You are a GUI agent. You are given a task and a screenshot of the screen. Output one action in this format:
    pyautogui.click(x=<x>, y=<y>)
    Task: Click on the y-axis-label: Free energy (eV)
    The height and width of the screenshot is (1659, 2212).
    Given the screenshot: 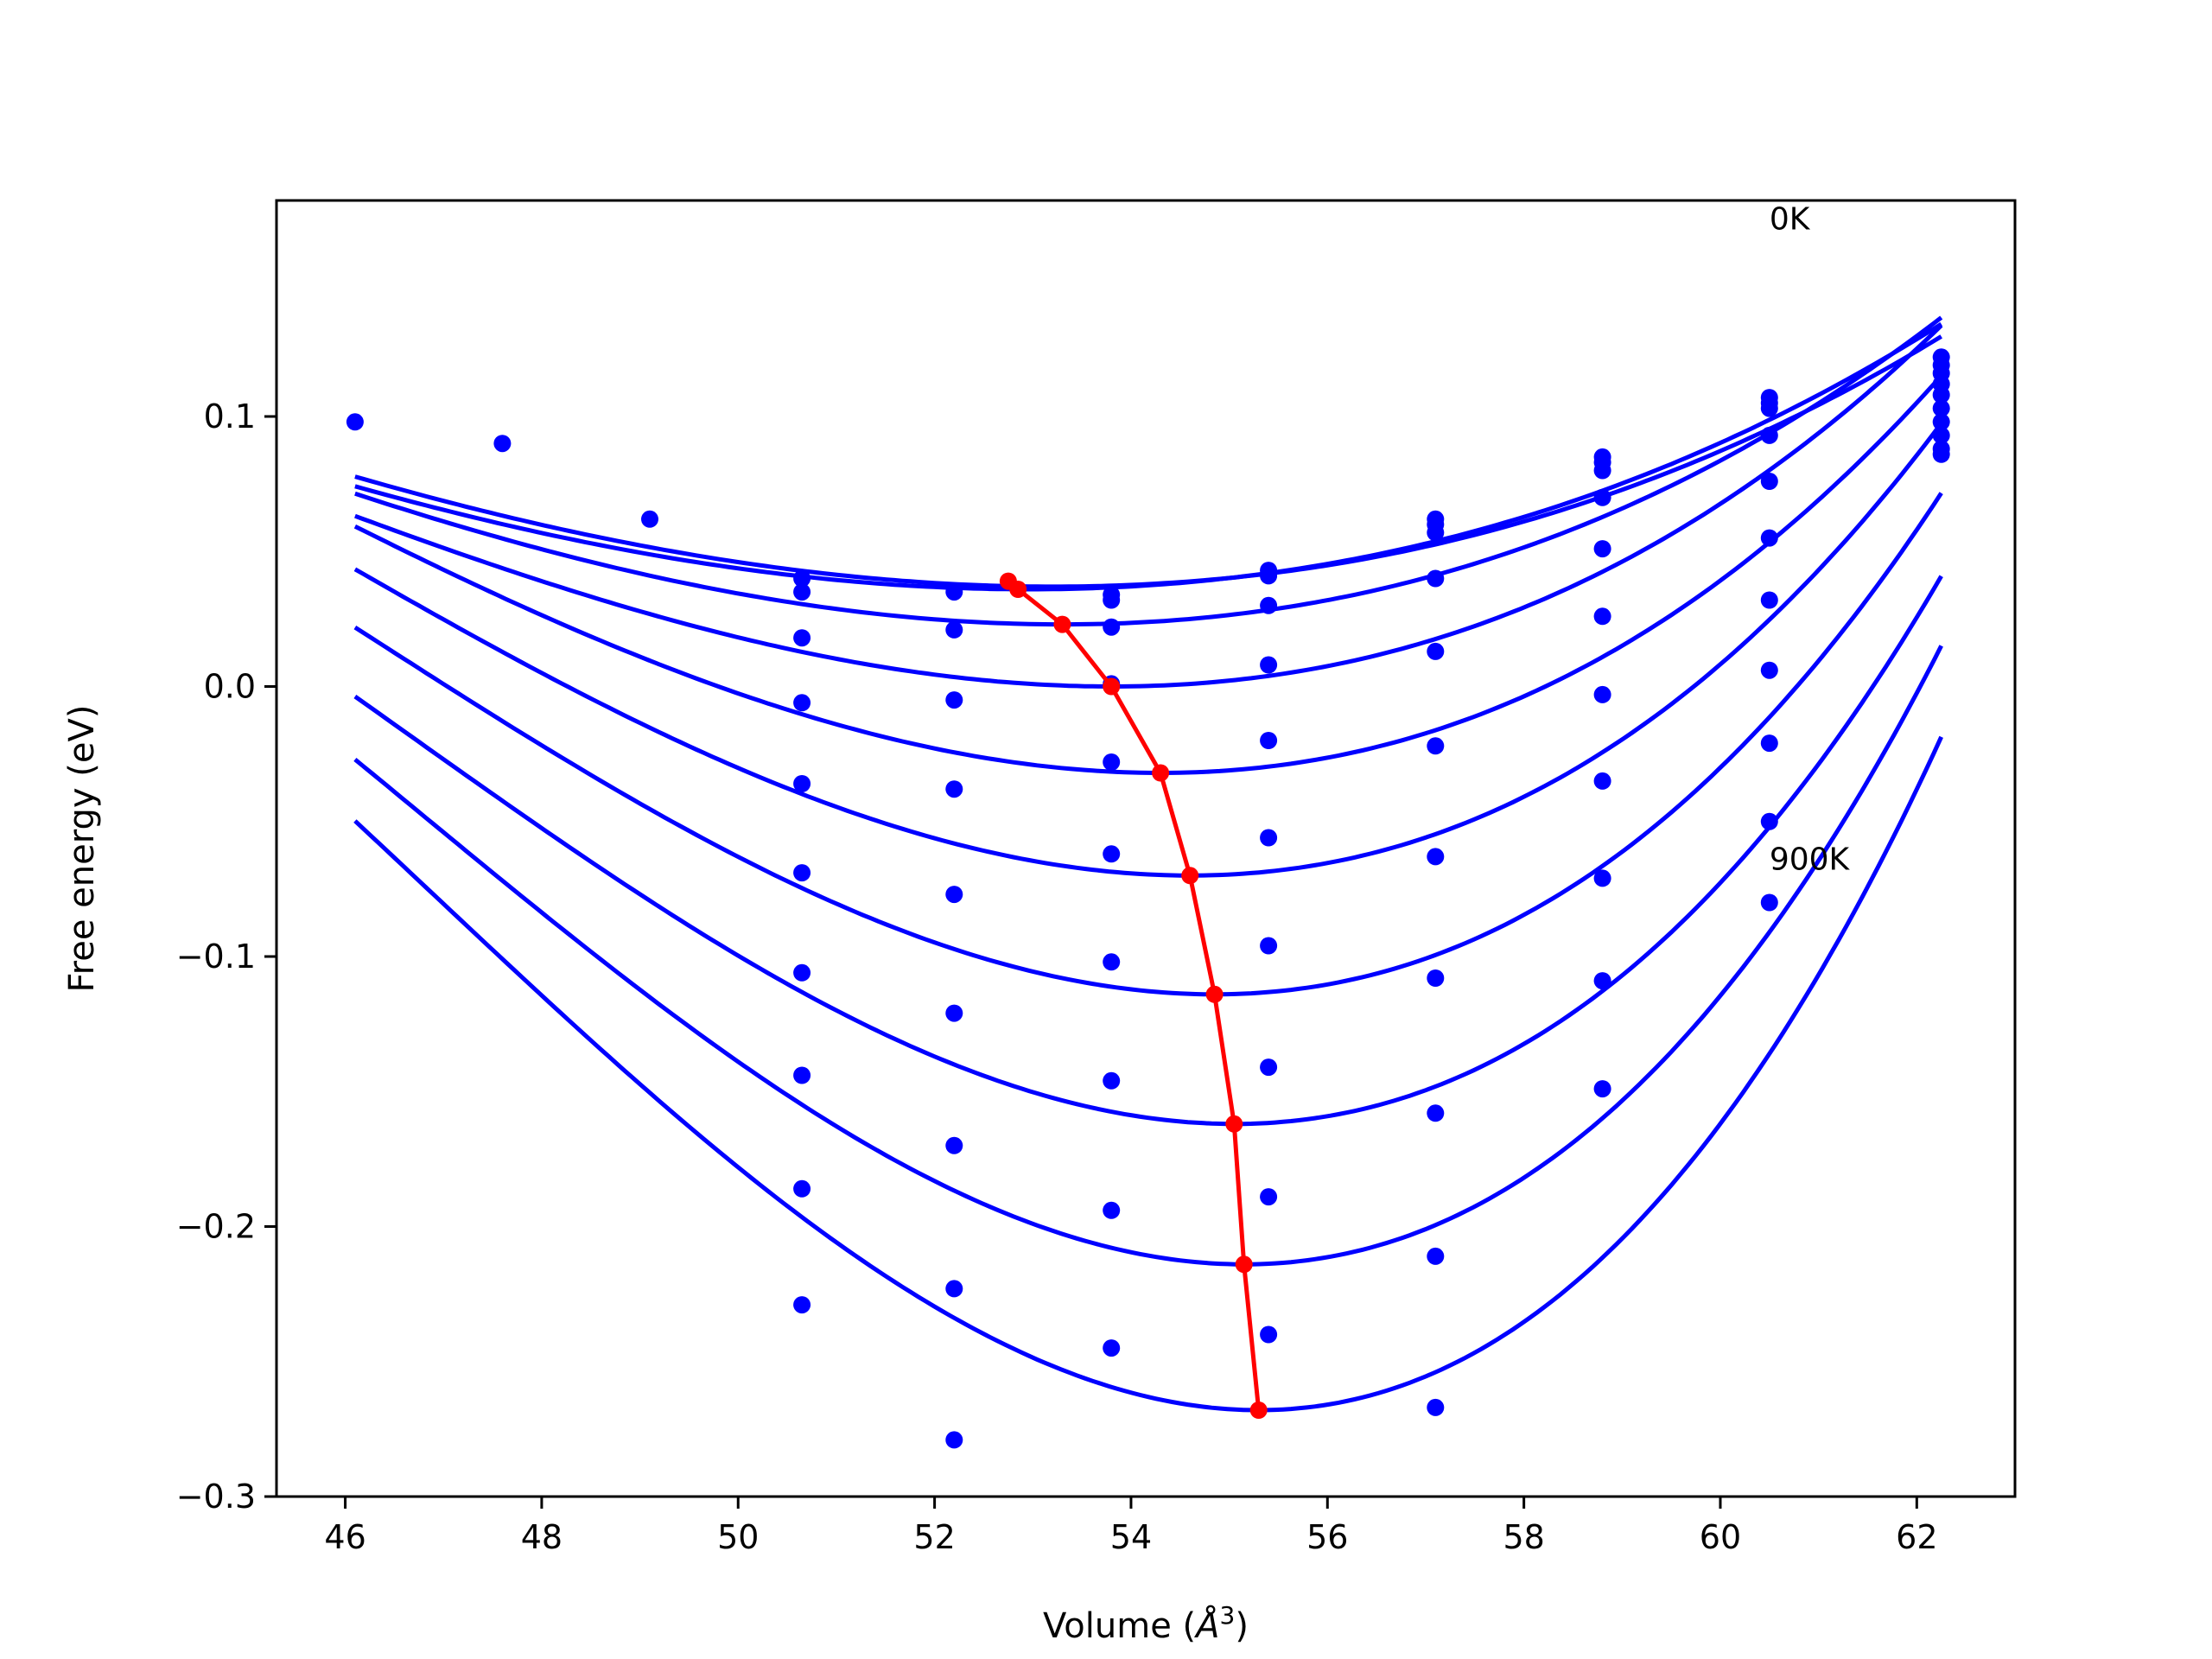 What is the action you would take?
    pyautogui.click(x=82, y=849)
    